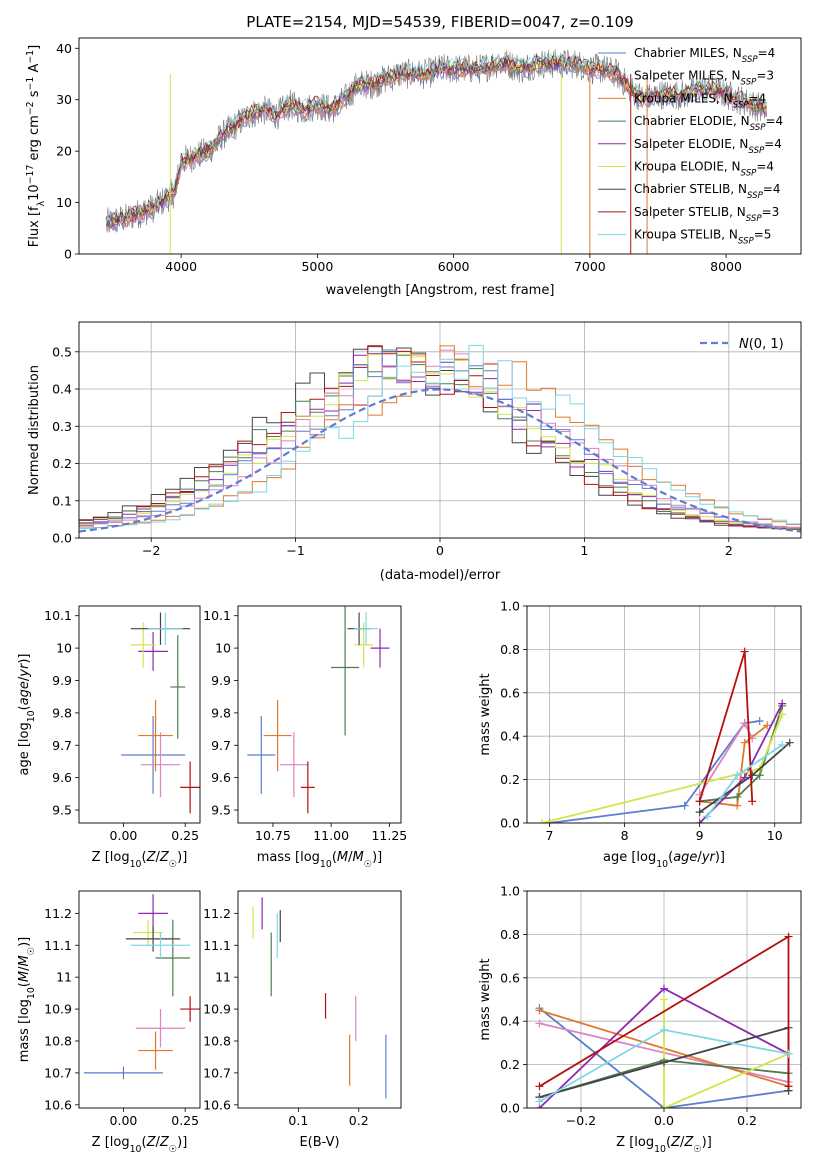 The height and width of the screenshot is (1170, 819). What do you see at coordinates (590, 266) in the screenshot?
I see `x-tick-label: 7000` at bounding box center [590, 266].